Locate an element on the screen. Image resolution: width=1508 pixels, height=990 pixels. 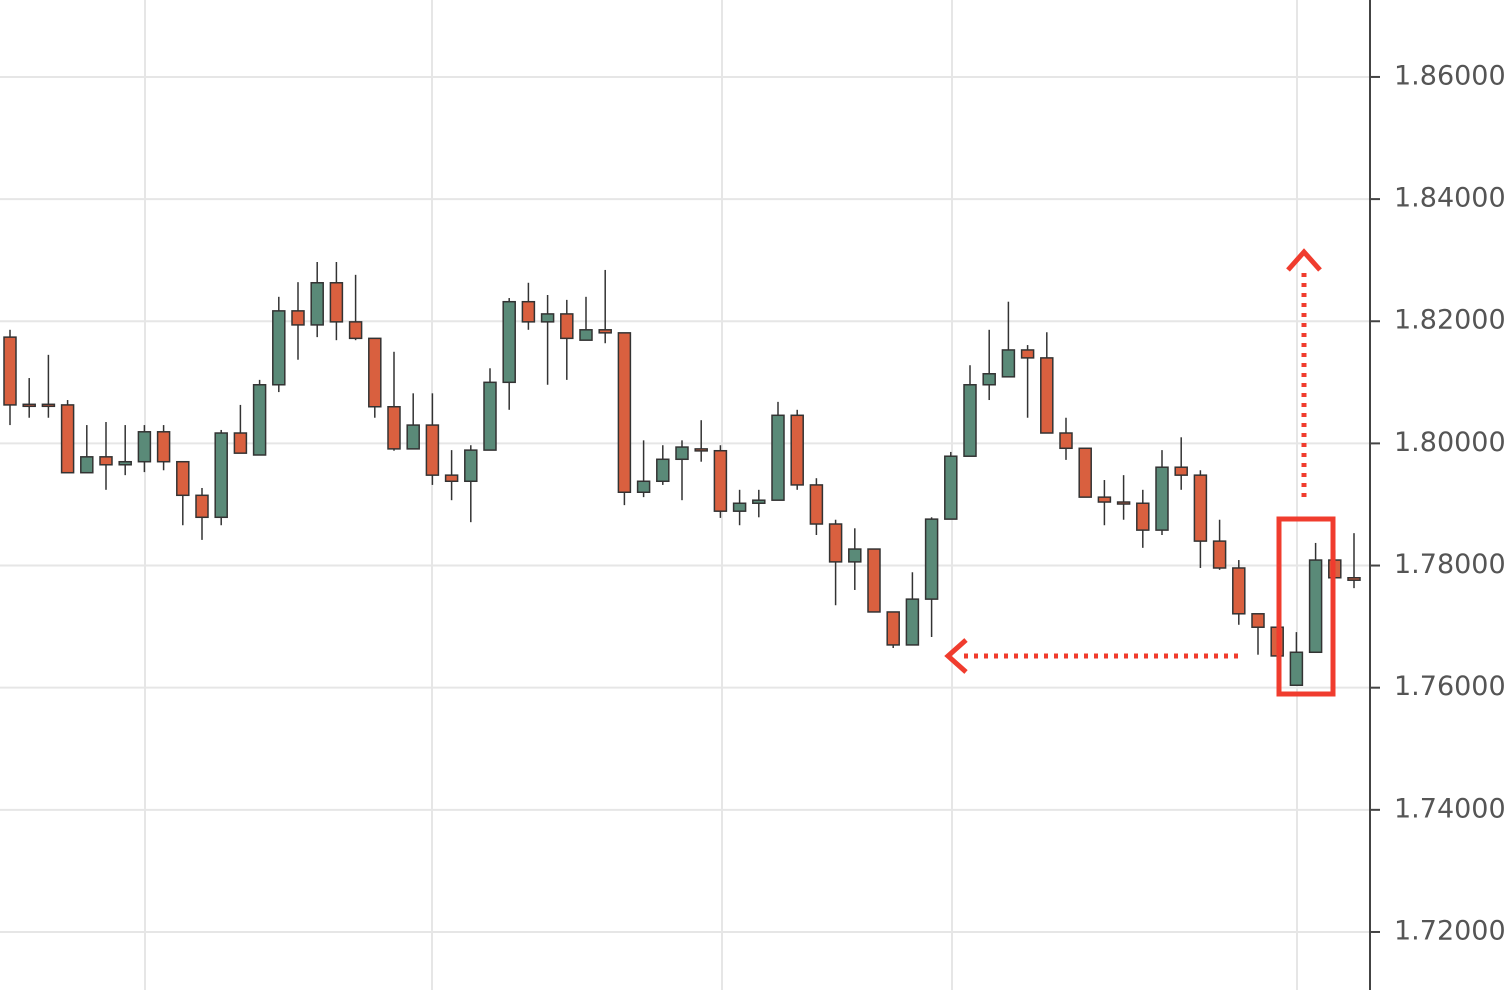
y-tick-label: 1.84000 is located at coordinates (1450, 198).